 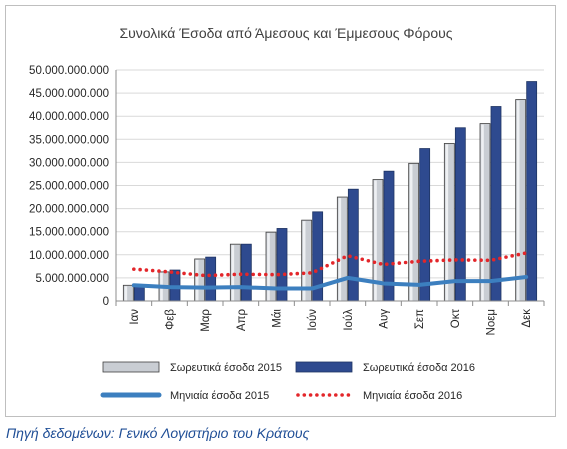 What do you see at coordinates (242, 320) in the screenshot?
I see `x-tick-label: Απρ` at bounding box center [242, 320].